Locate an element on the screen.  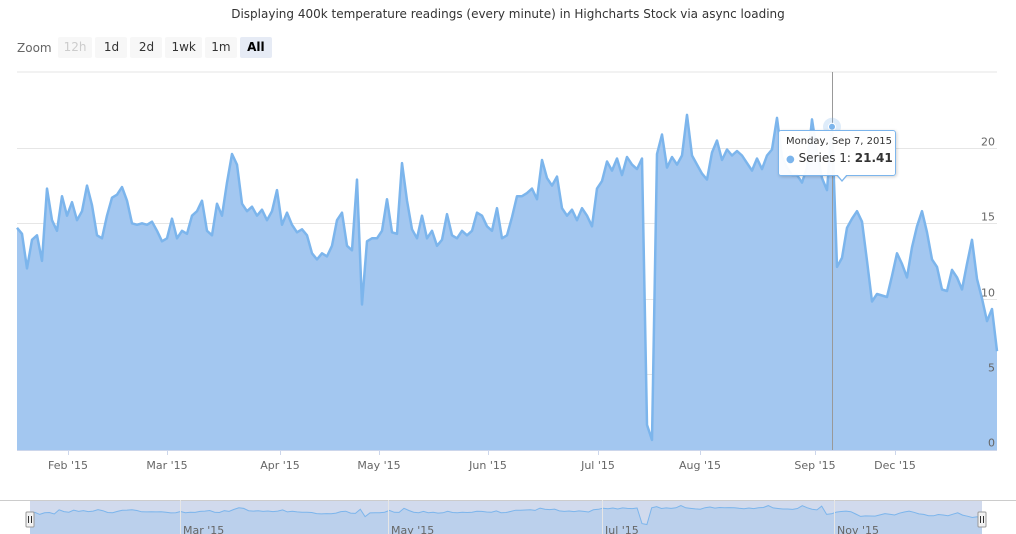
navigator-right-handle-icon is located at coordinates (982, 519).